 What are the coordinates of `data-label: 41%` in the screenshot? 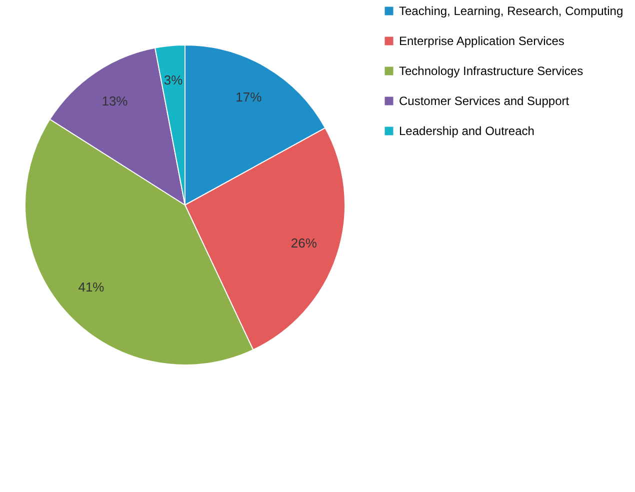 It's located at (91, 287).